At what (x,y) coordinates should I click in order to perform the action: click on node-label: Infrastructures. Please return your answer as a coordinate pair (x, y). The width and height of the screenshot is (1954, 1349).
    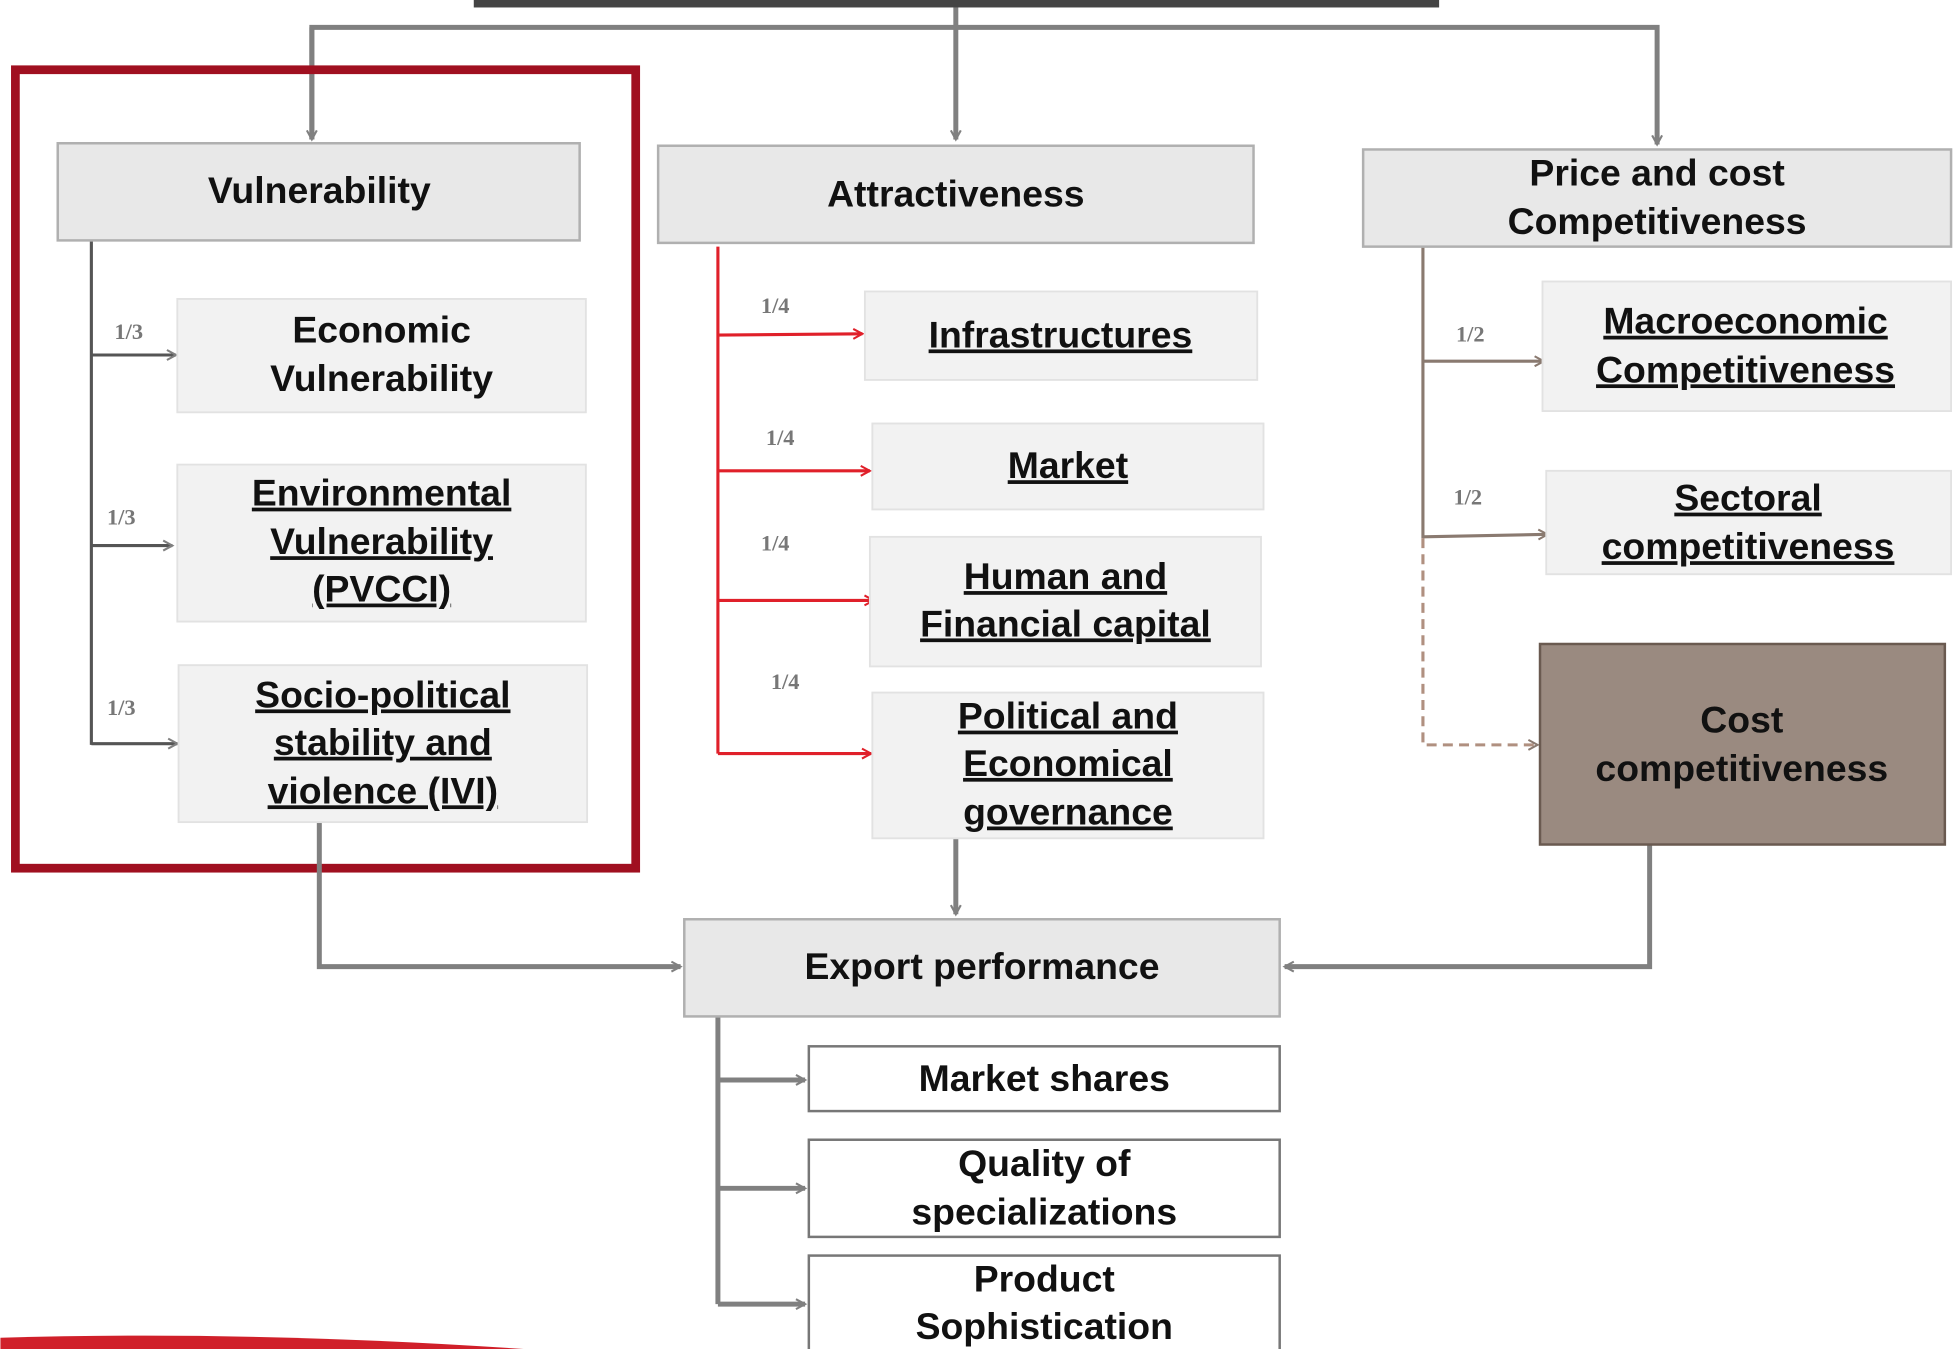
    Looking at the image, I should click on (1061, 334).